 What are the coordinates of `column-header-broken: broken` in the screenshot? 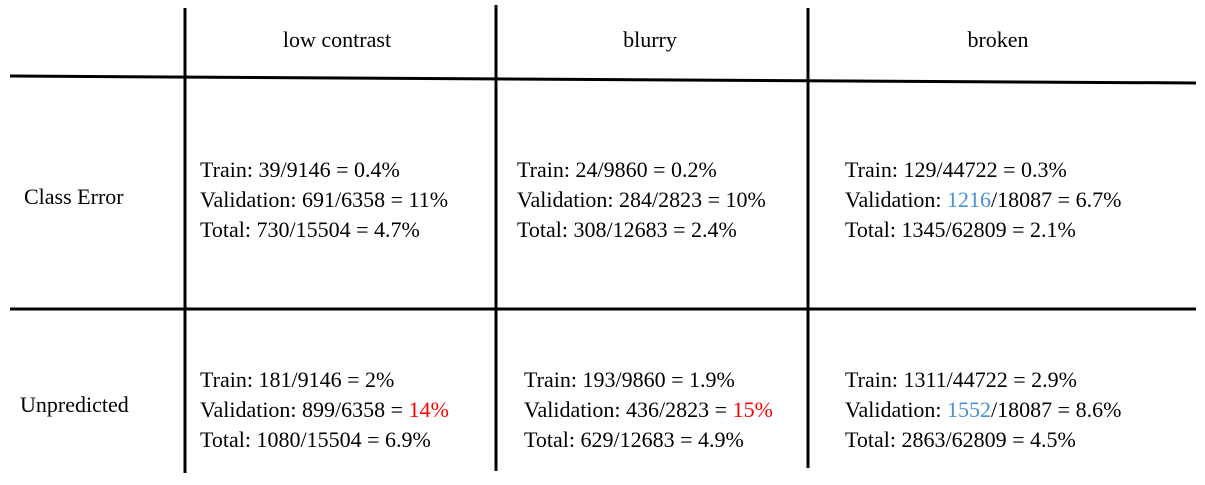 It's located at (998, 39).